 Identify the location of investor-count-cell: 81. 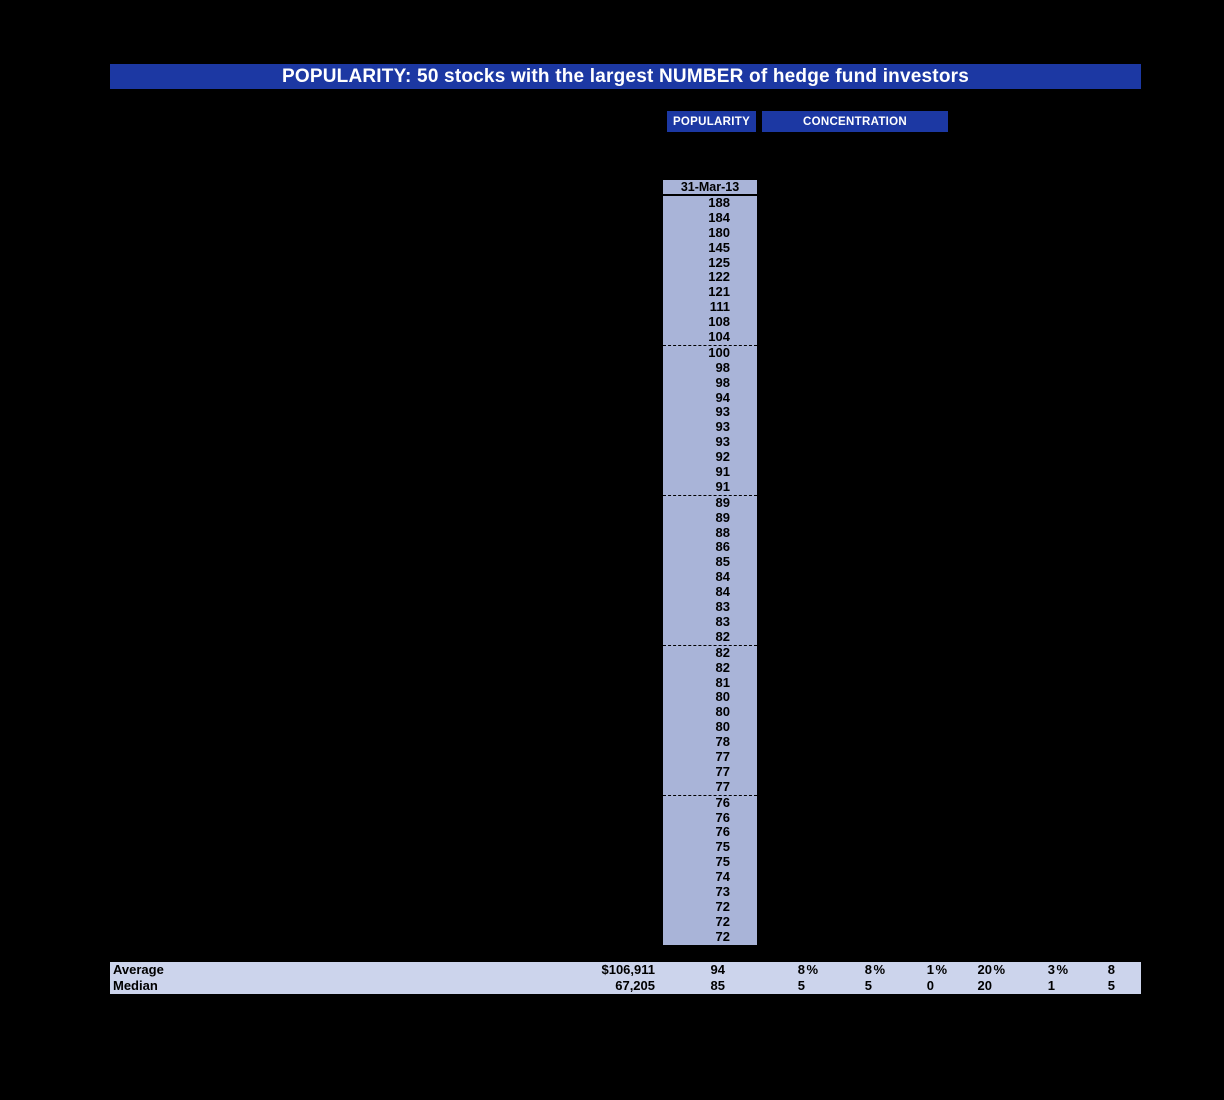
(710, 683).